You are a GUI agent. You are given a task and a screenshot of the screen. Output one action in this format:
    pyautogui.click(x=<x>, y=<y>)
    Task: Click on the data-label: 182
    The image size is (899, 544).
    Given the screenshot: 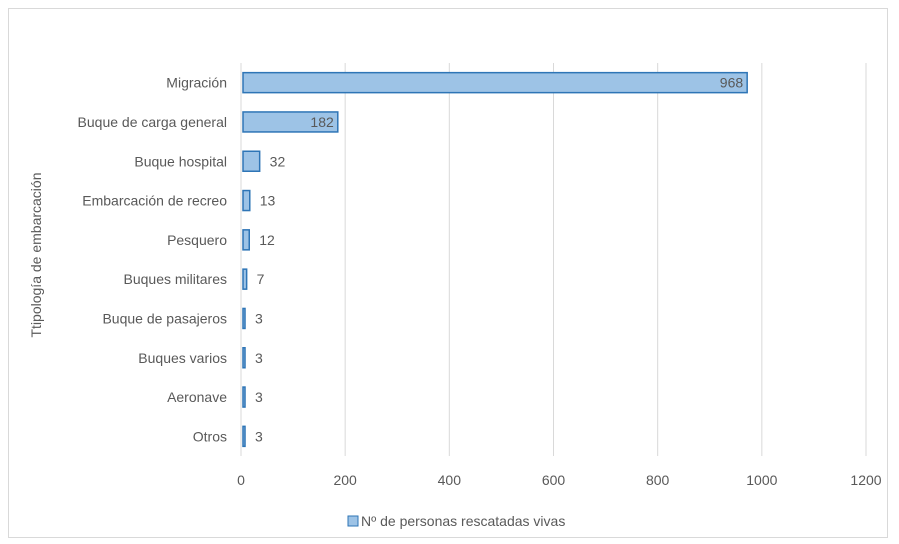 What is the action you would take?
    pyautogui.click(x=322, y=122)
    